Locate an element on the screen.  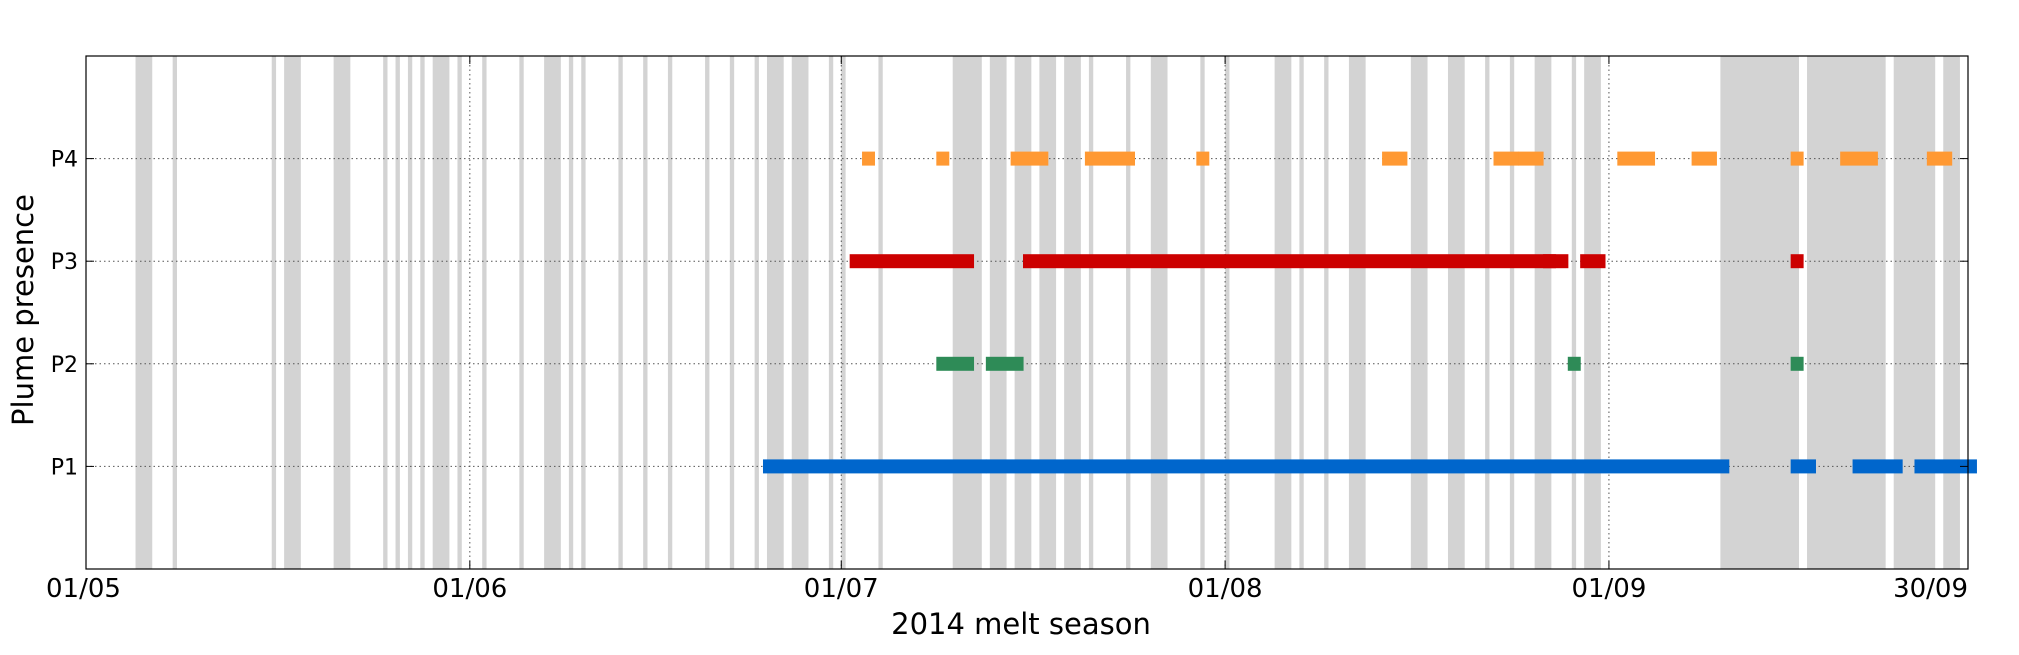
series-p4 is located at coordinates (1407, 158).